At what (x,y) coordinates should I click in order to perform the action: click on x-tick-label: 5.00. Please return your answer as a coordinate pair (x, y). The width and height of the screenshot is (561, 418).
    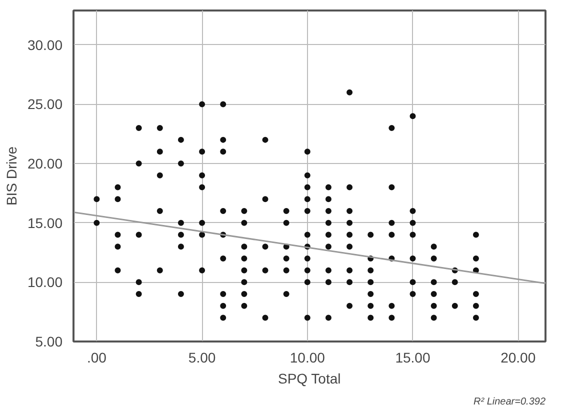
    Looking at the image, I should click on (202, 358).